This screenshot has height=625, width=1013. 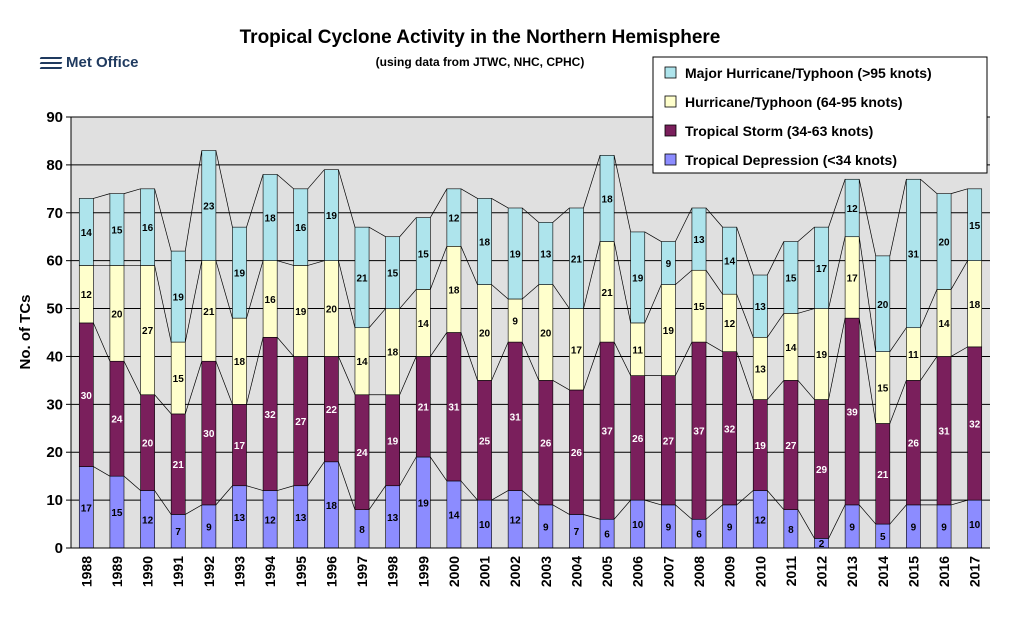 I want to click on x-tick-label-2006: 2006, so click(x=638, y=571).